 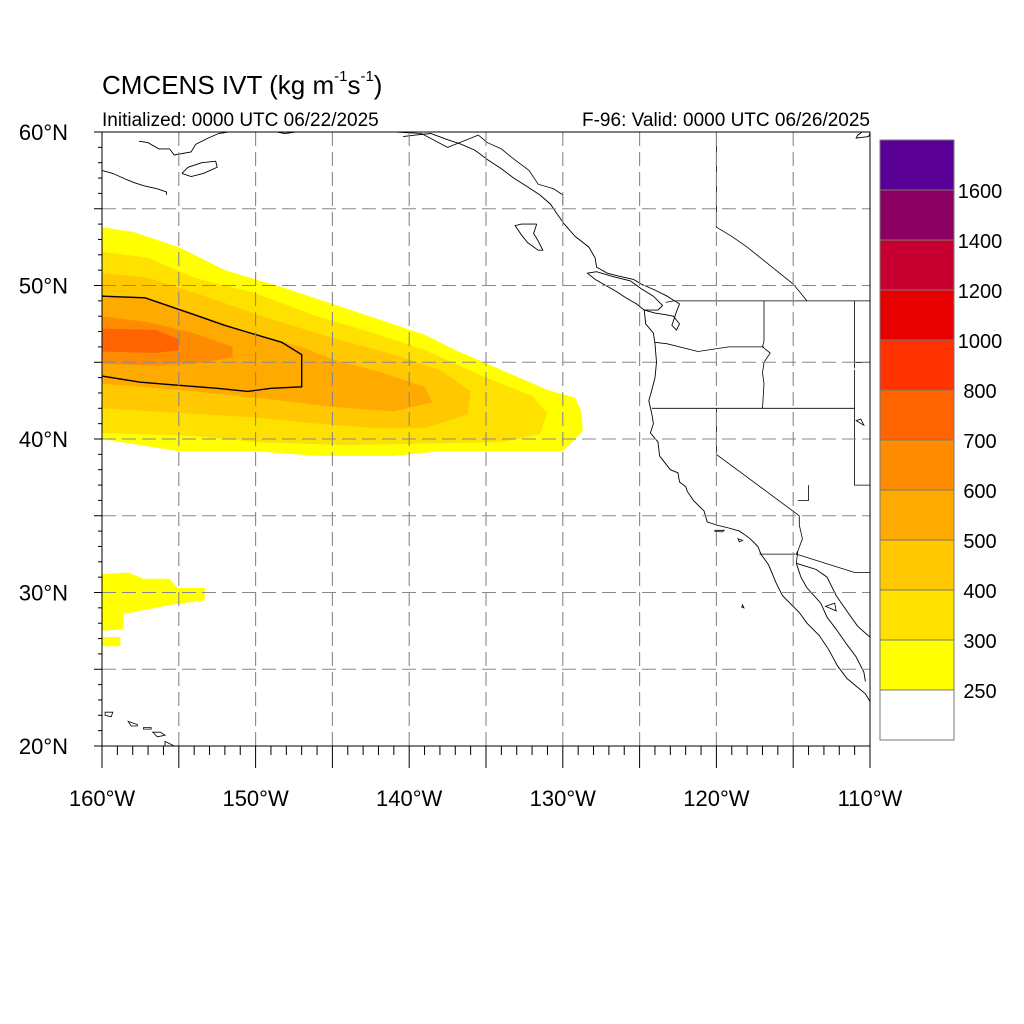 I want to click on ivt-contour-line, so click(x=202, y=344).